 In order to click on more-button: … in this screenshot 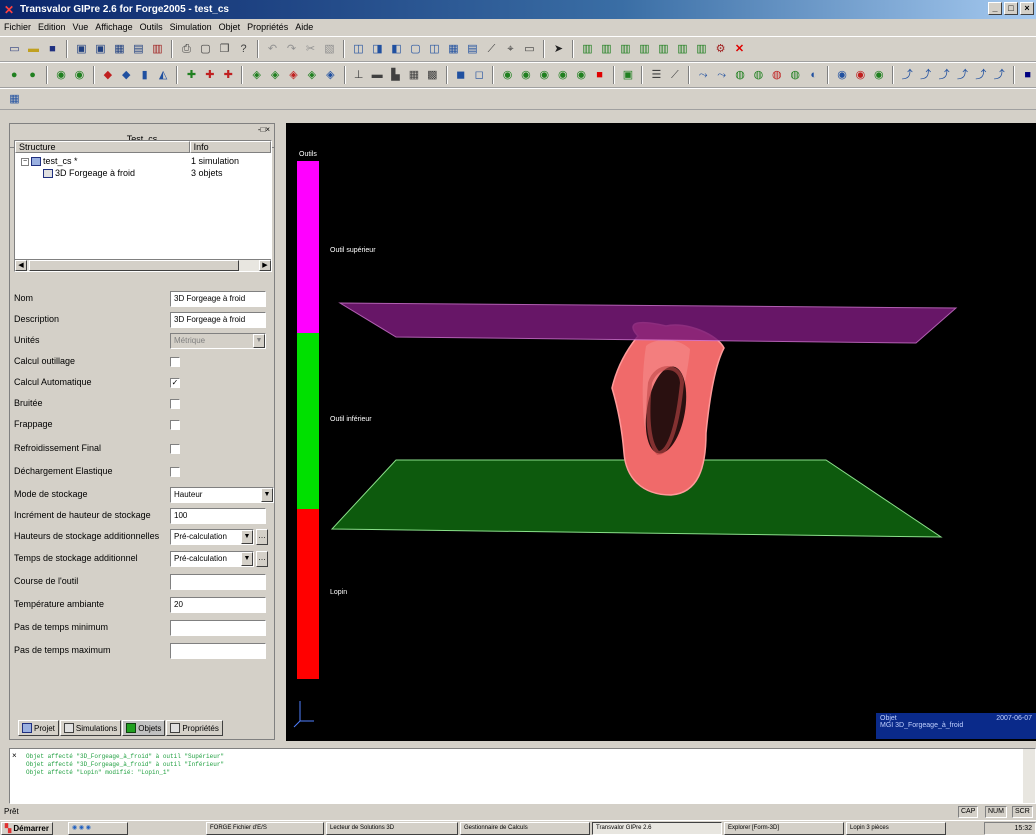, I will do `click(262, 559)`.